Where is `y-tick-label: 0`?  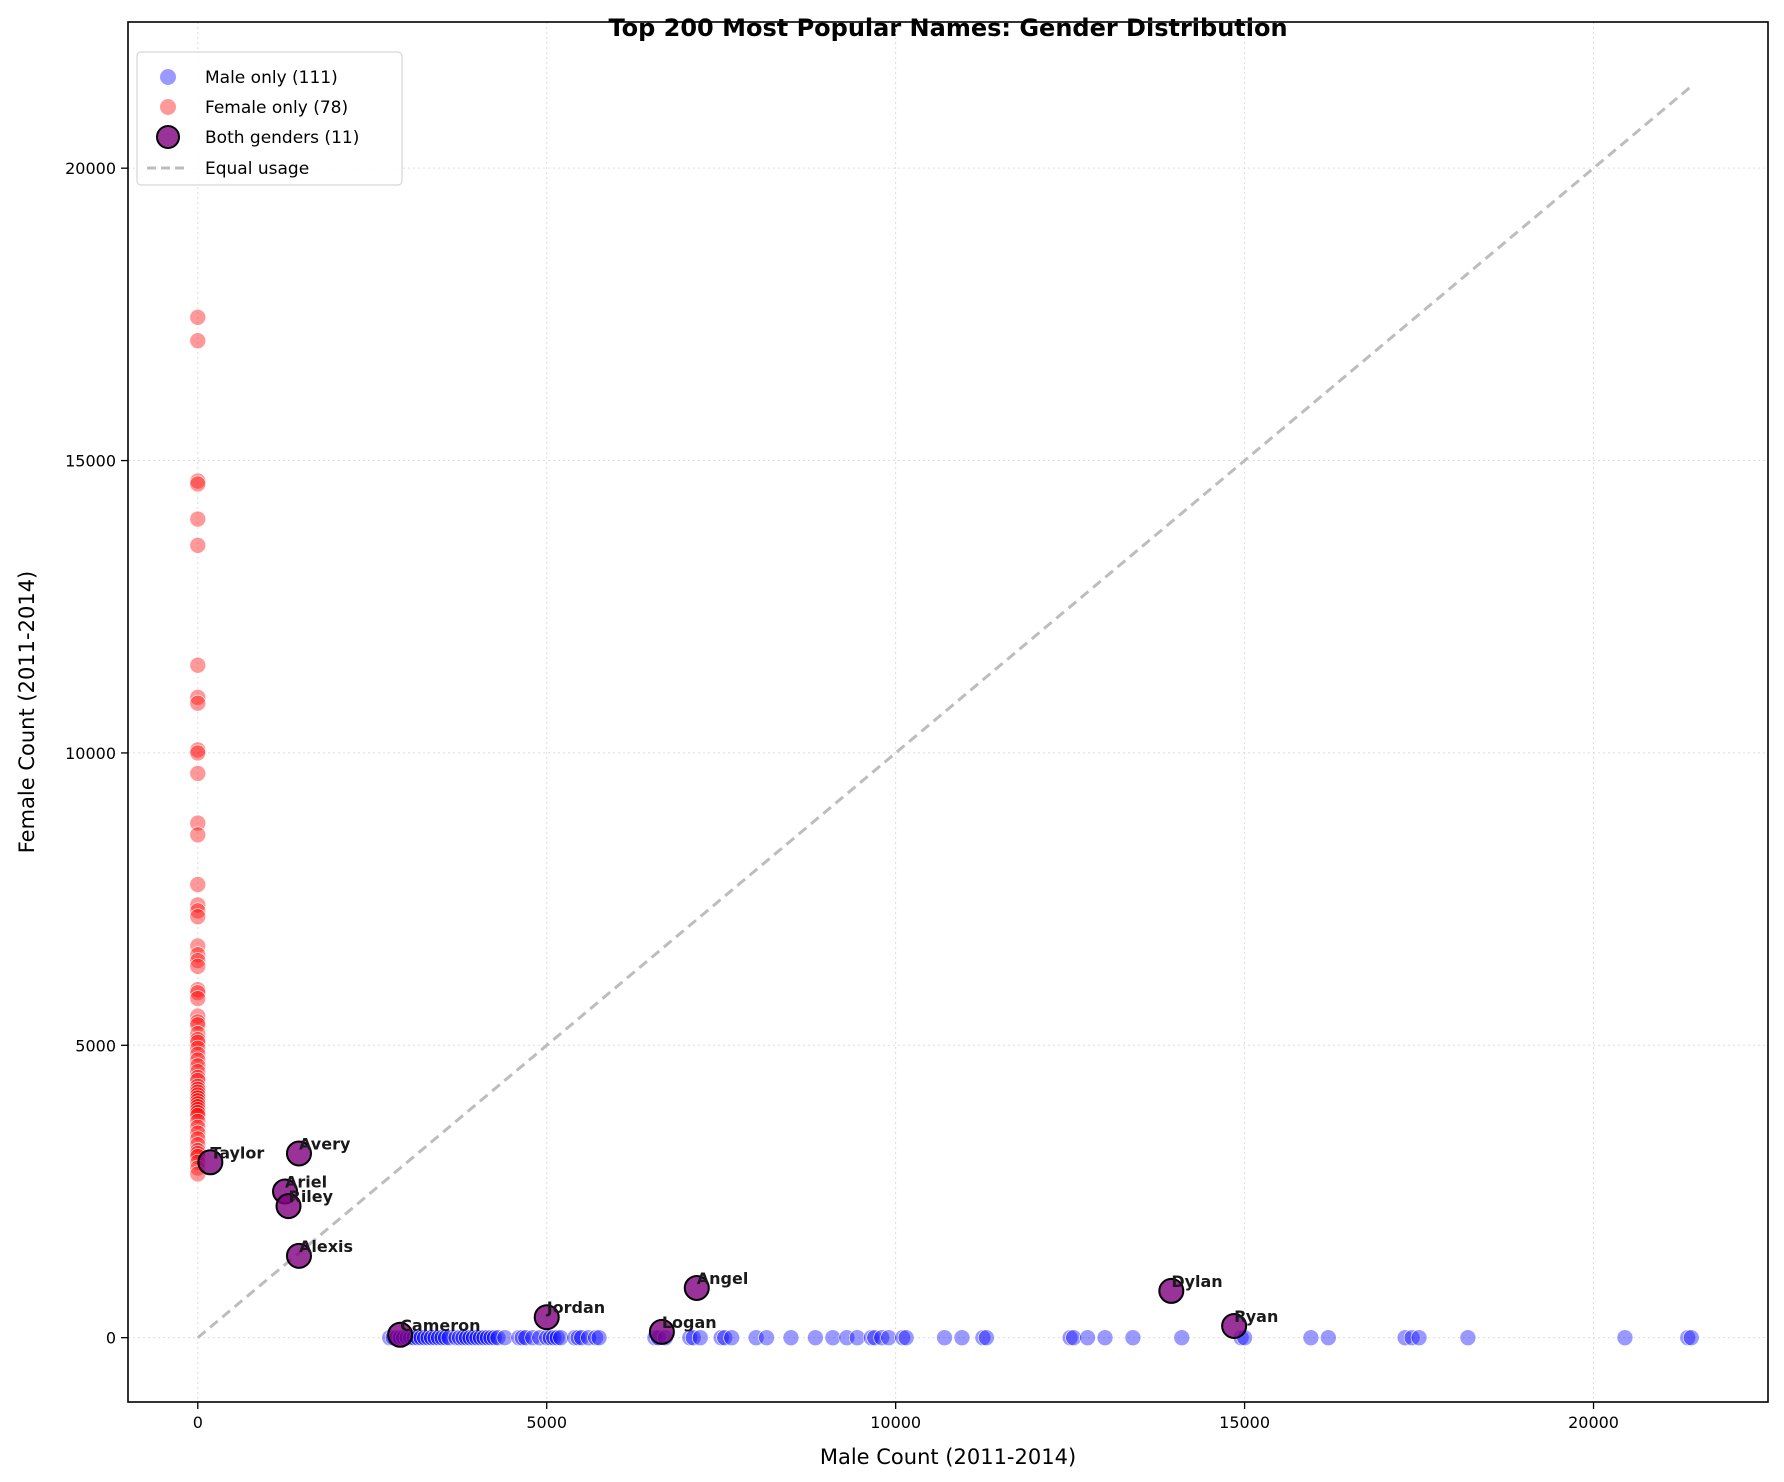 y-tick-label: 0 is located at coordinates (111, 1338).